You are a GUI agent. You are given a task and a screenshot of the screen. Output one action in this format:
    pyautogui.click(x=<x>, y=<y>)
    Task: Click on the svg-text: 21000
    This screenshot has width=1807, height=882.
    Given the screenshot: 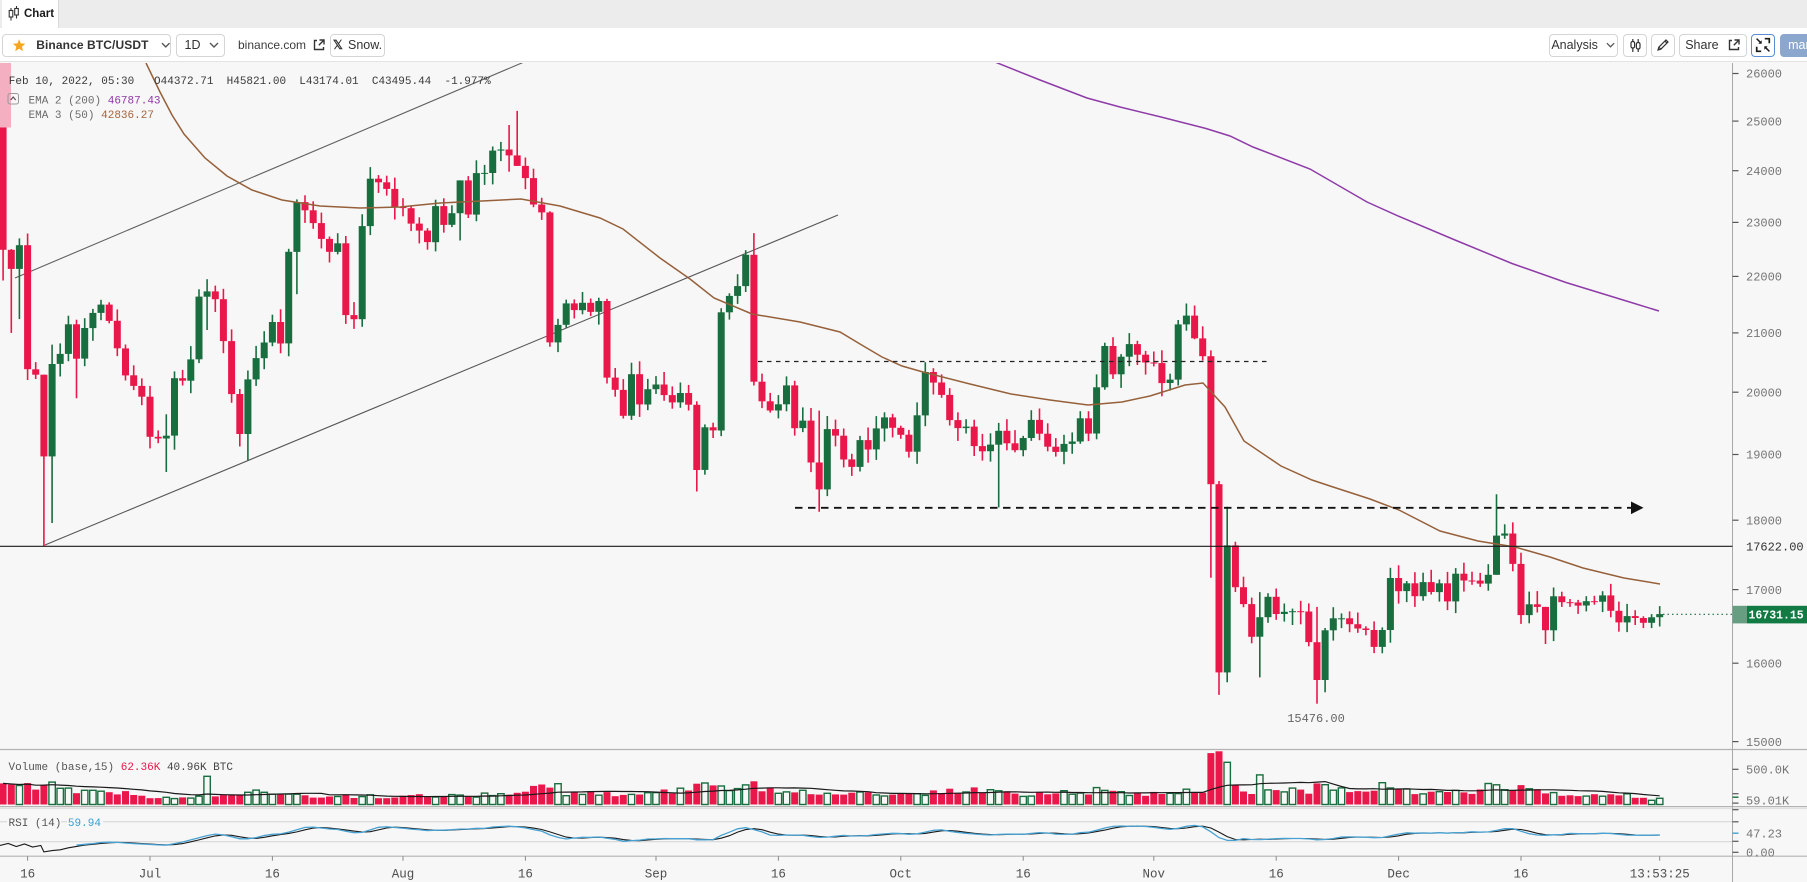 What is the action you would take?
    pyautogui.click(x=1764, y=334)
    